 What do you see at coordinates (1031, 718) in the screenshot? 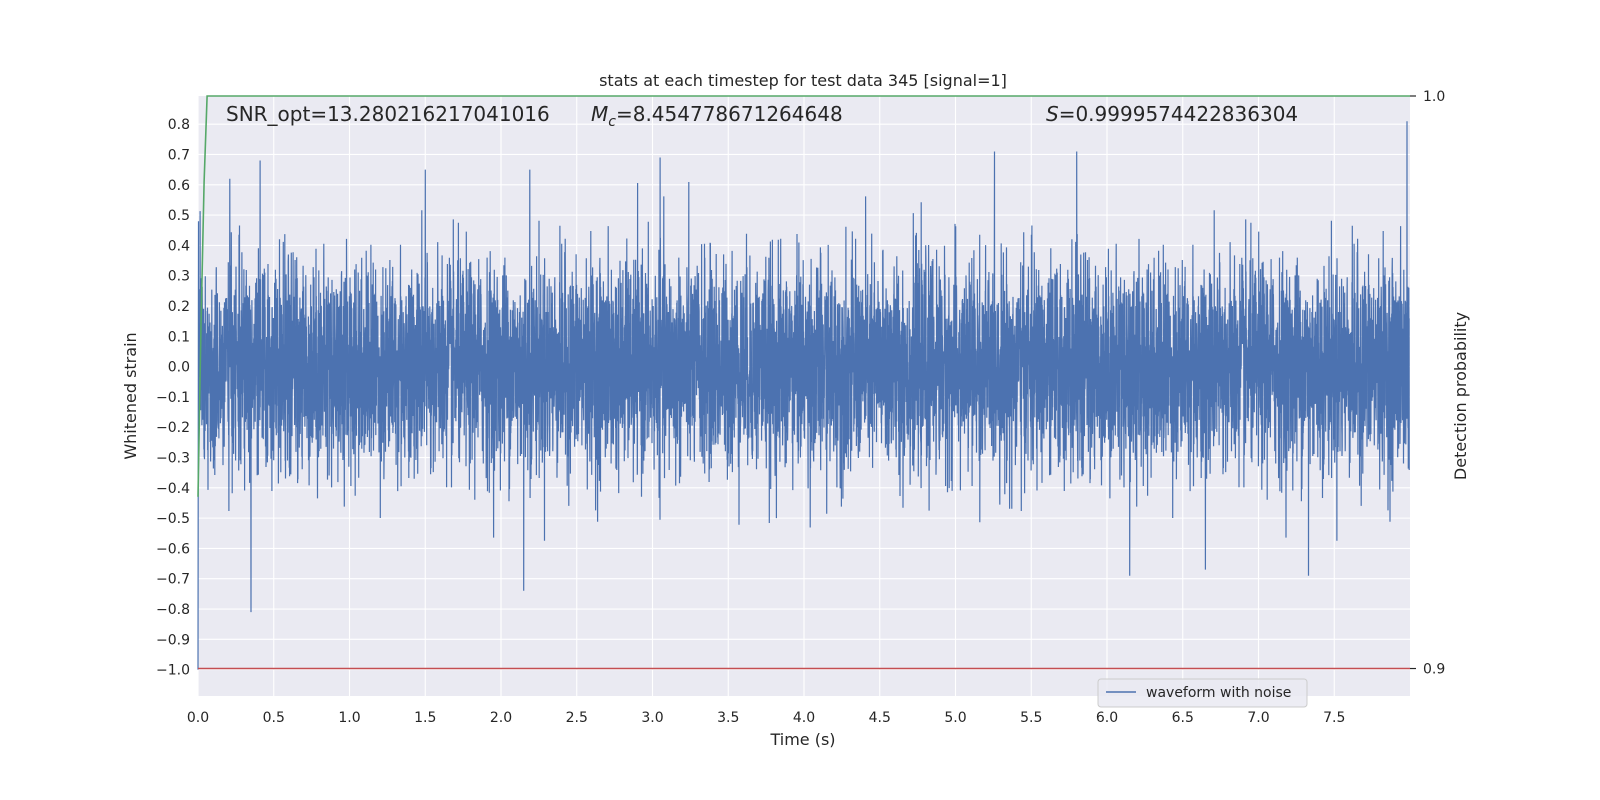
I see `x-tick-label: 5.5` at bounding box center [1031, 718].